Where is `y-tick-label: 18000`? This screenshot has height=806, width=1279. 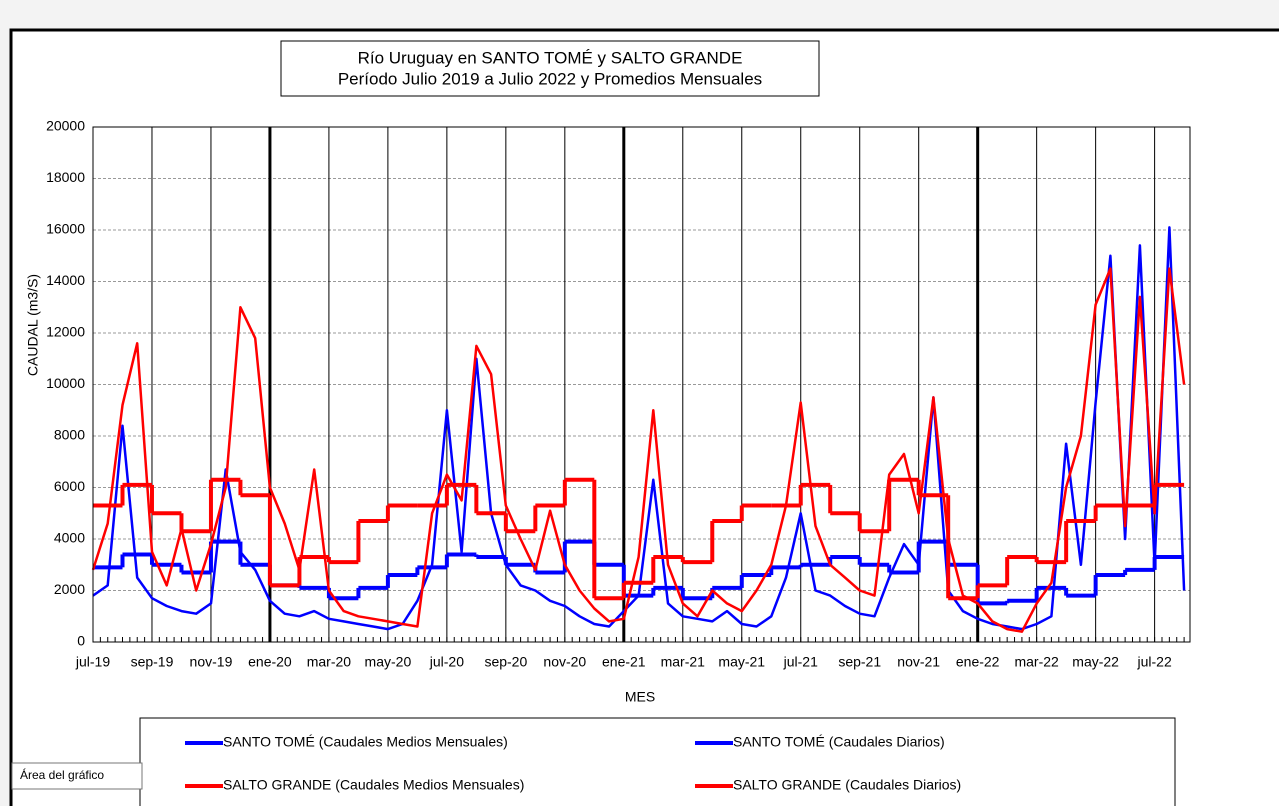
y-tick-label: 18000 is located at coordinates (65, 177).